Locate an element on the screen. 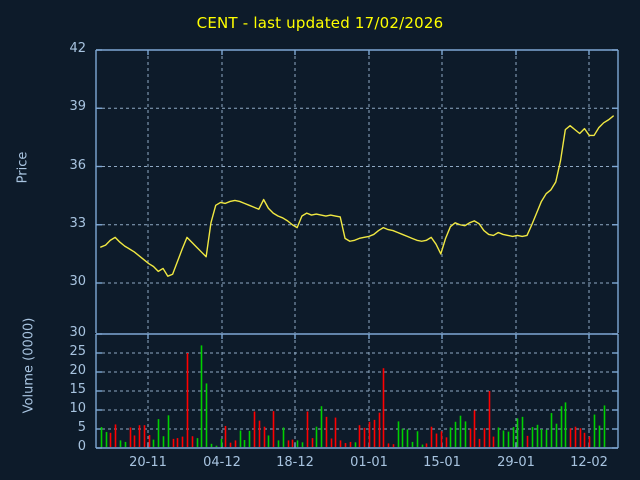  volume-ytick-30: 30 is located at coordinates (77, 332).